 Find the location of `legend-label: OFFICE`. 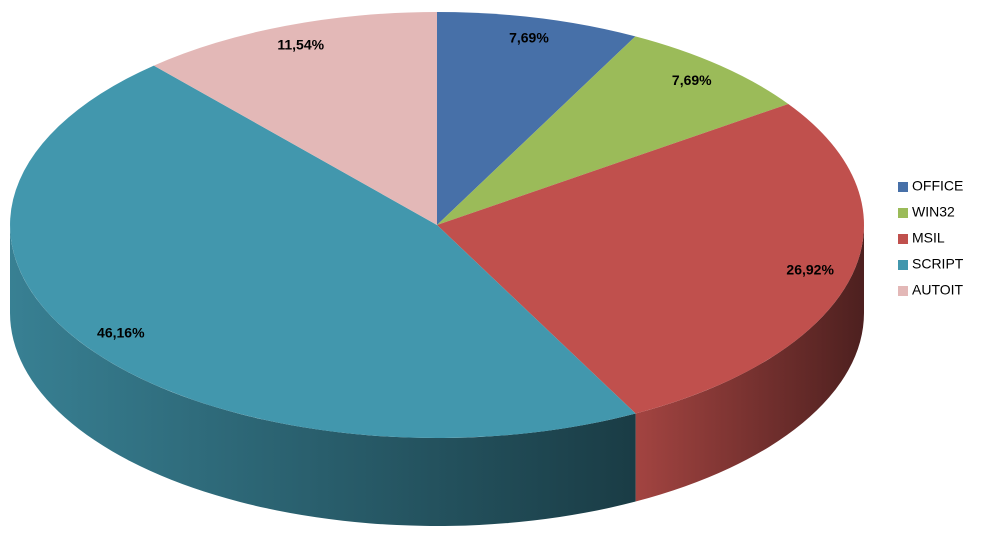

legend-label: OFFICE is located at coordinates (937, 186).